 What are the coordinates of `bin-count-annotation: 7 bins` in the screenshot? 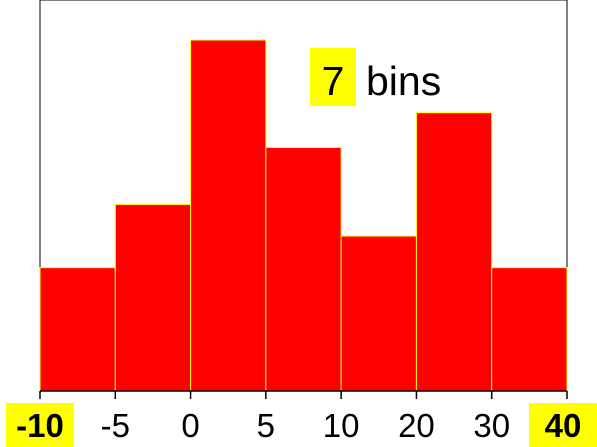 It's located at (375, 77).